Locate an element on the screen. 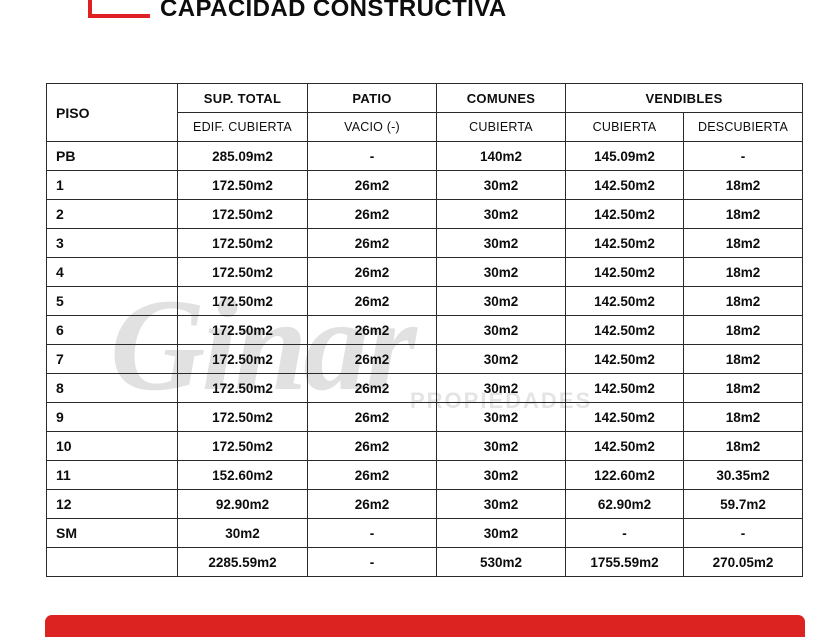 This screenshot has height=637, width=840. cell-vendibles-cubierta: 1755.59m2 is located at coordinates (624, 562).